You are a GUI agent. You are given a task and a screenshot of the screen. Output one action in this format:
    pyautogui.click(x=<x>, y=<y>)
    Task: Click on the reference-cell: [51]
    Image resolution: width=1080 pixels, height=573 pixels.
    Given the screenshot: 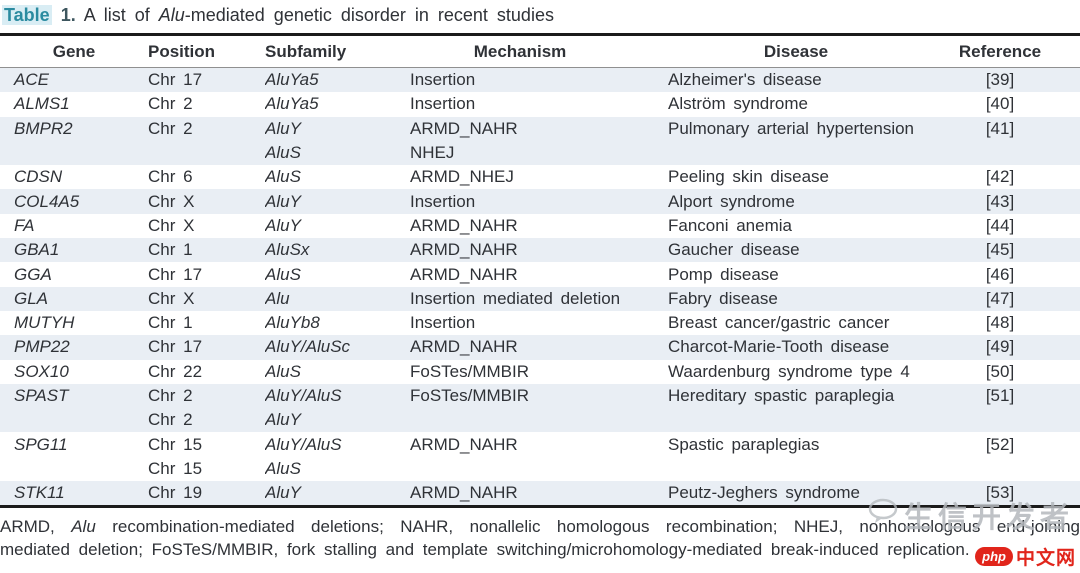 What is the action you would take?
    pyautogui.click(x=1000, y=395)
    